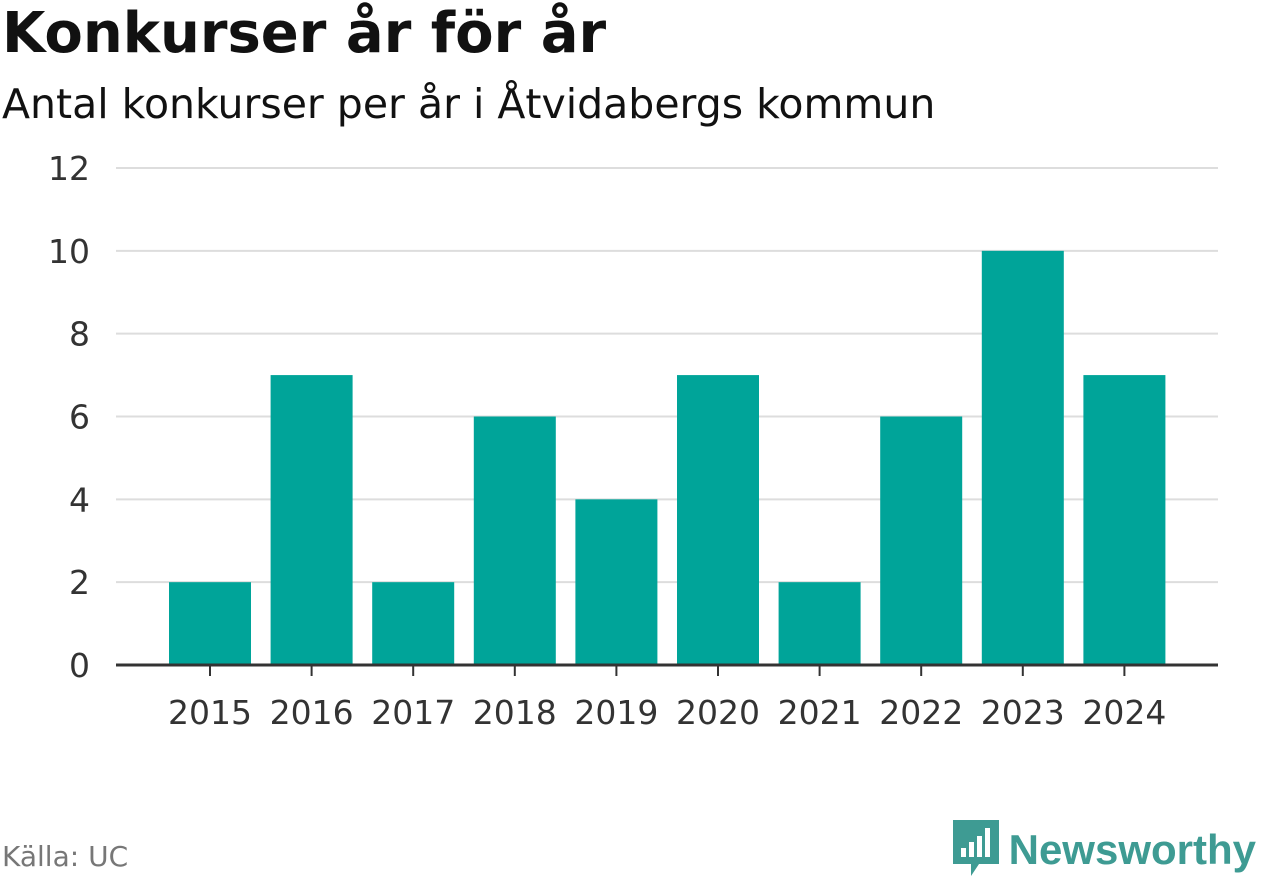  What do you see at coordinates (921, 540) in the screenshot?
I see `bar-2022` at bounding box center [921, 540].